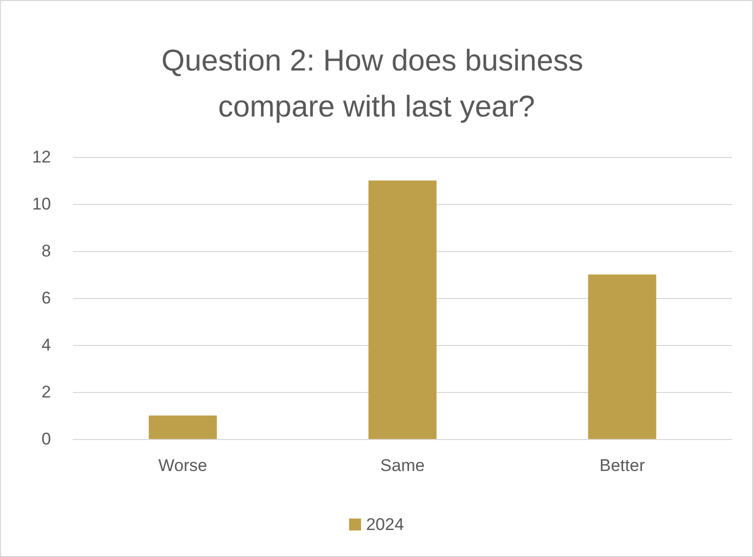 This screenshot has width=753, height=557. Describe the element at coordinates (41, 204) in the screenshot. I see `y-tick-label: 10` at that location.